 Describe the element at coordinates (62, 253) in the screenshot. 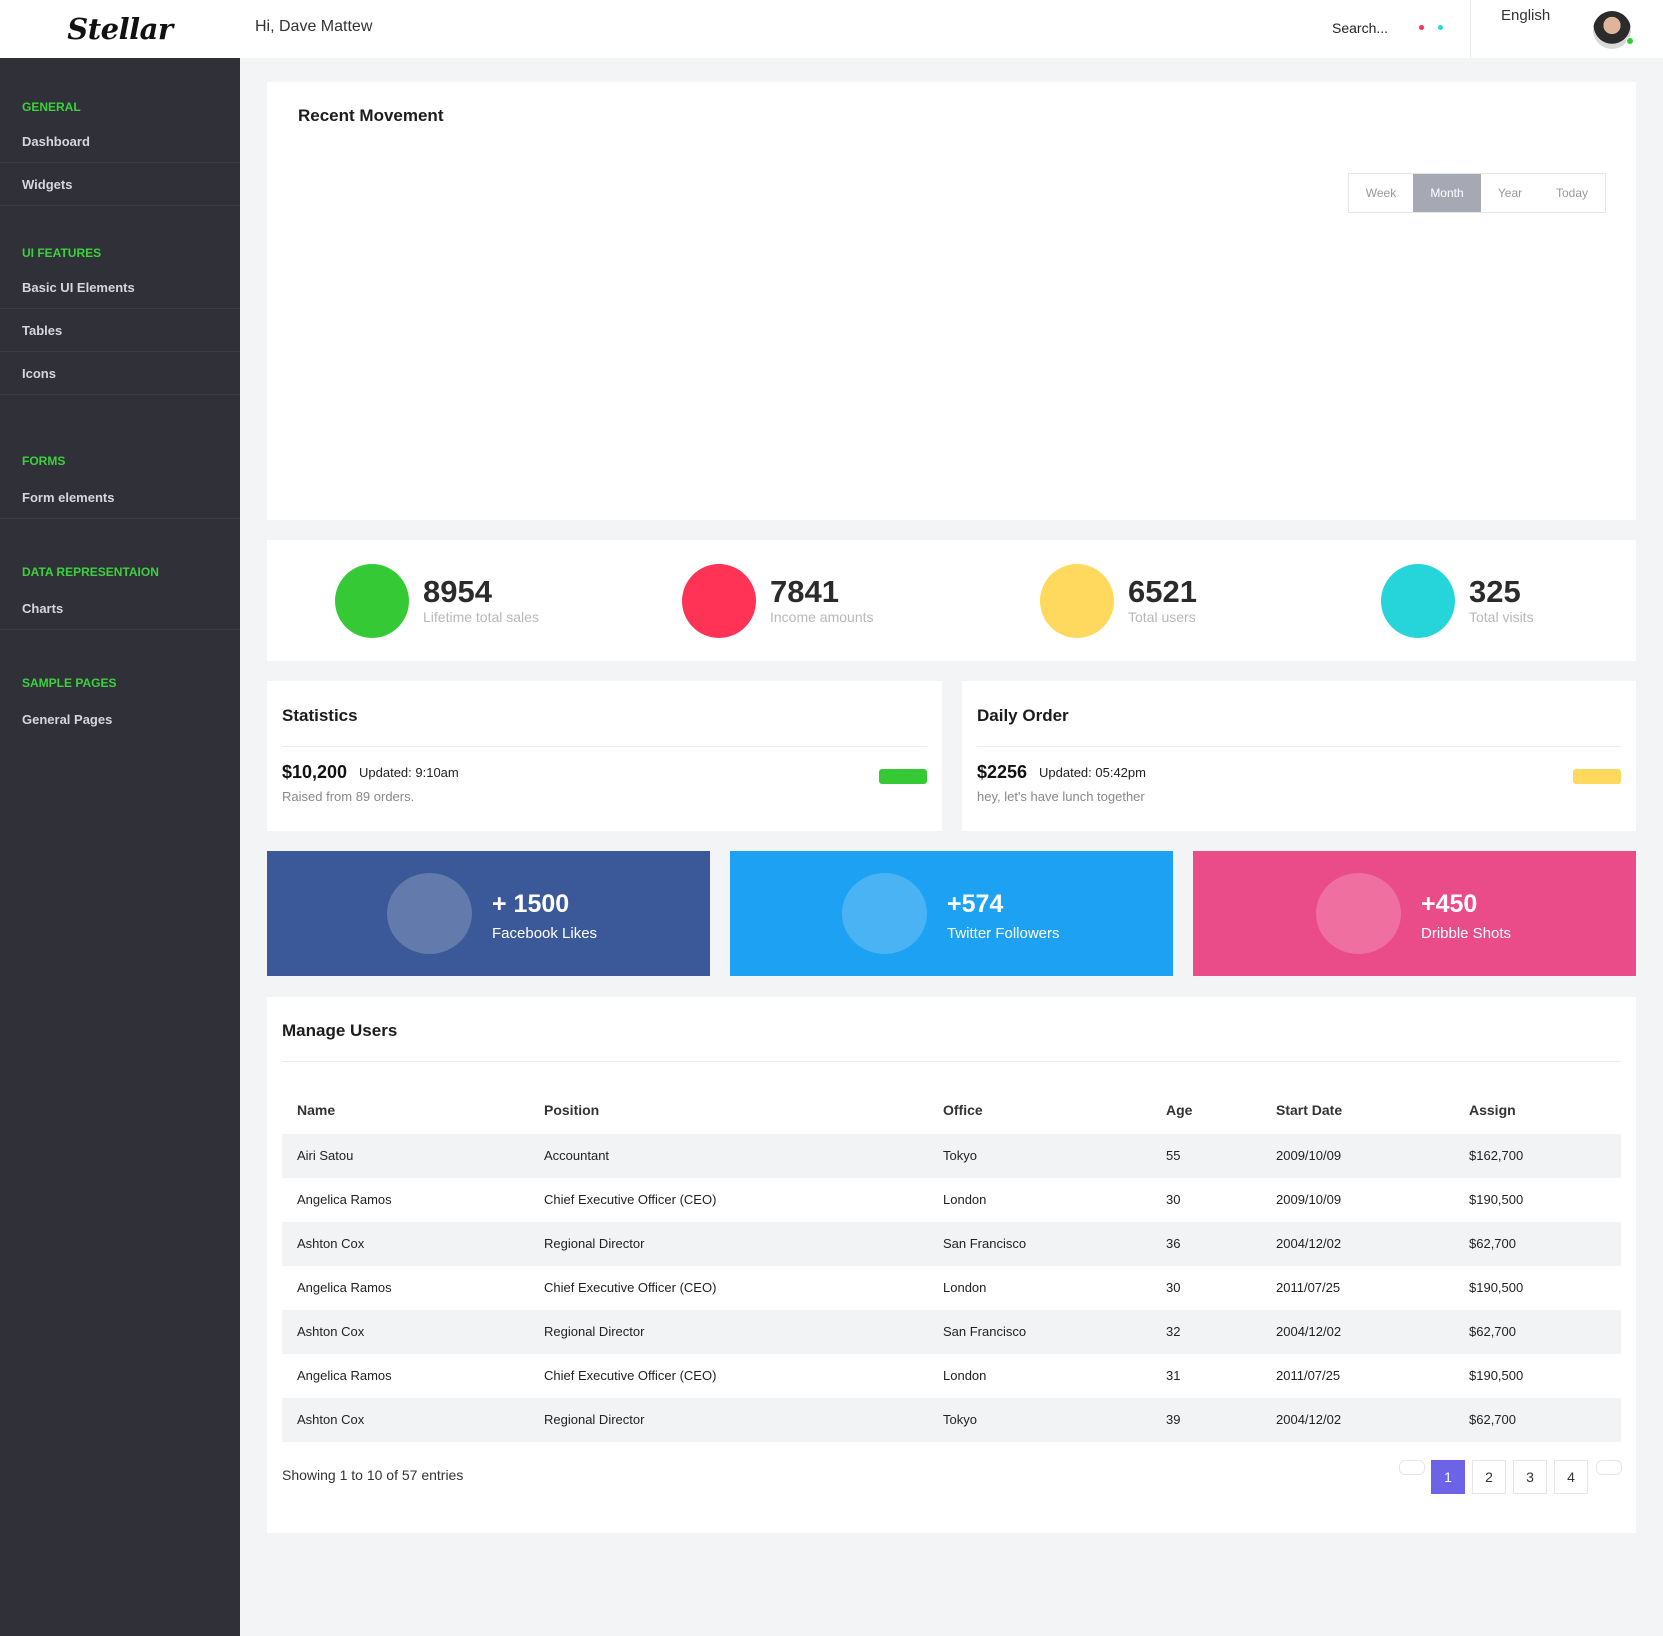

I see `sidebar-section-ui-features: UI FEATURES` at that location.